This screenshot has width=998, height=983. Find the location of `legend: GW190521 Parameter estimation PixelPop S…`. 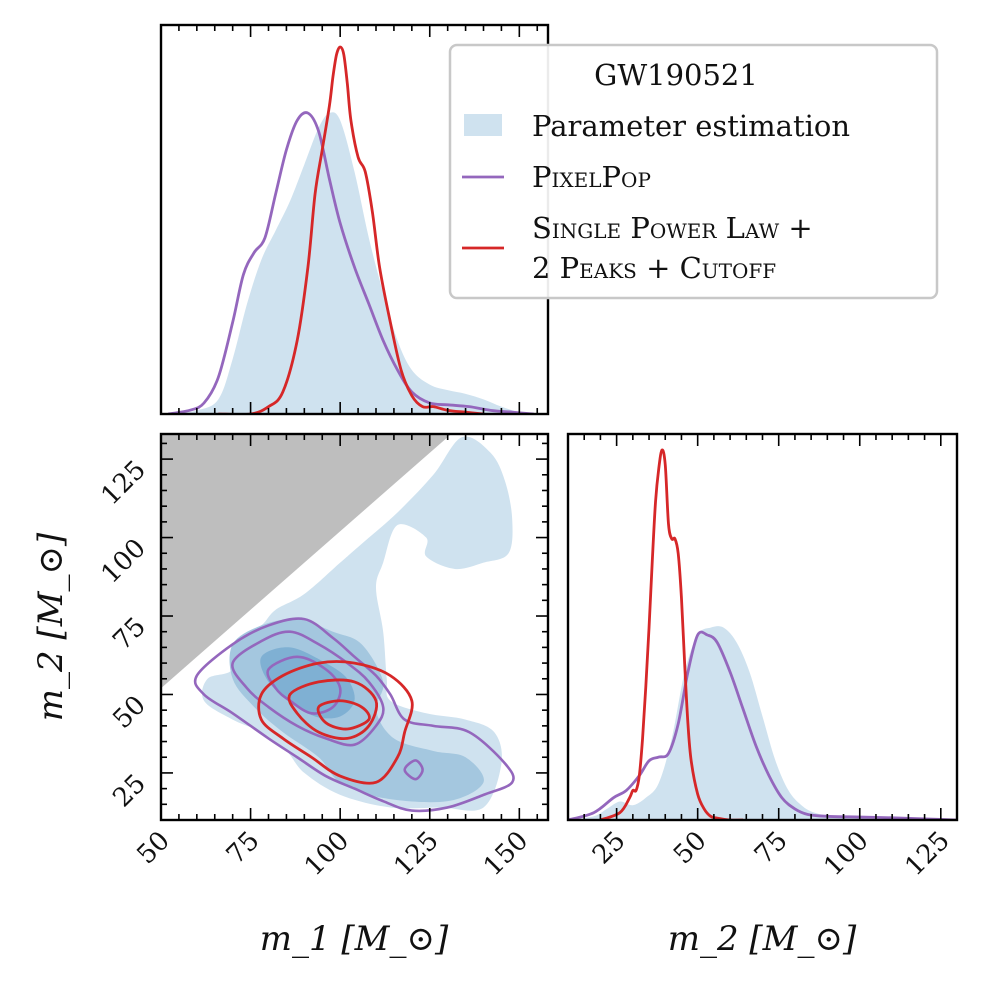

legend: GW190521 Parameter estimation PixelPop S… is located at coordinates (693, 171).